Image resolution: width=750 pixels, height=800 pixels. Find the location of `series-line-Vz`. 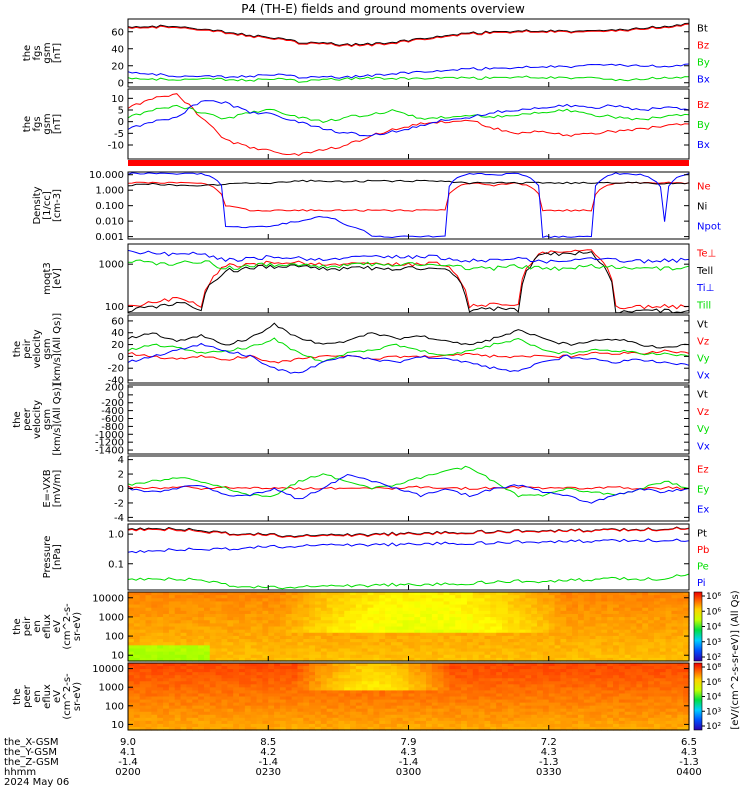

series-line-Vz is located at coordinates (408, 356).